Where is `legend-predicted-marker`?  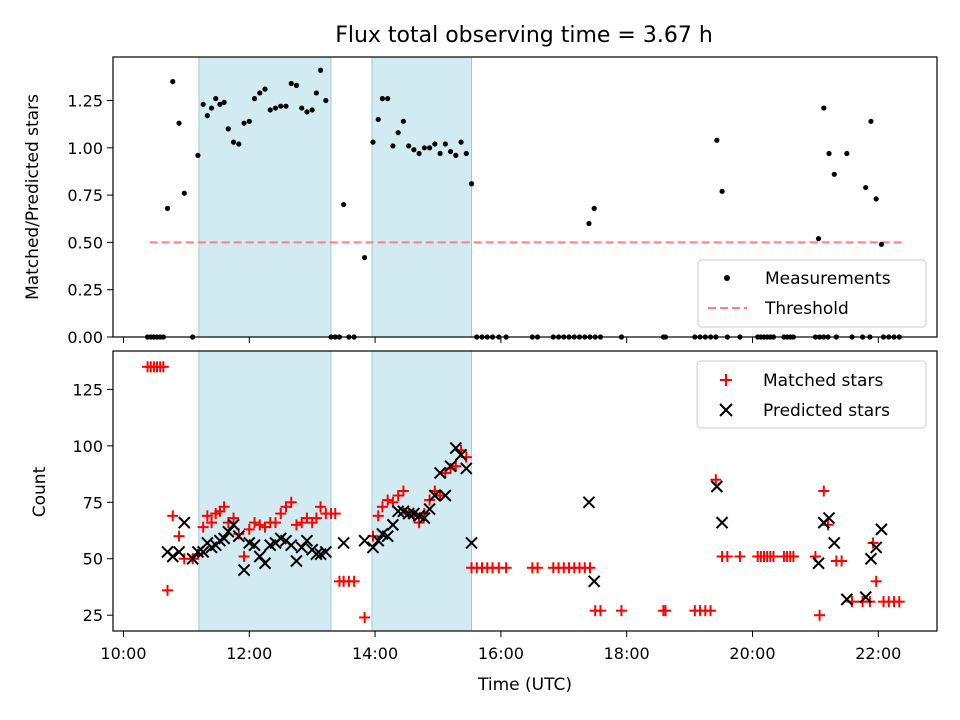
legend-predicted-marker is located at coordinates (726, 410).